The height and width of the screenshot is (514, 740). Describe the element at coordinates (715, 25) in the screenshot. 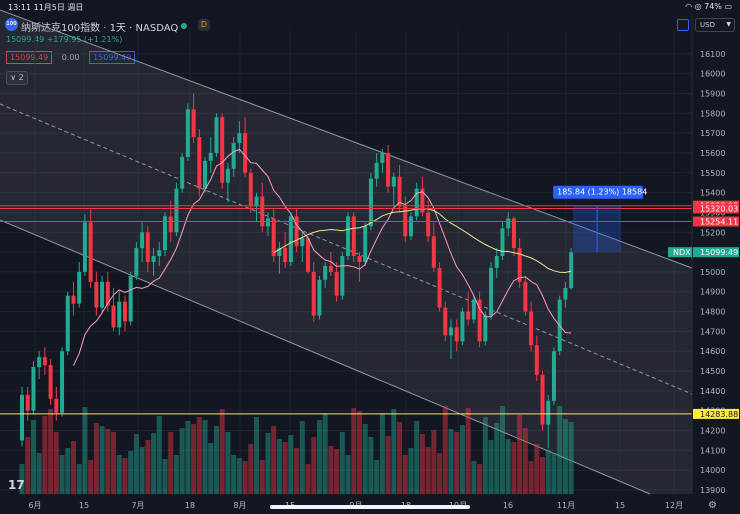

I see `currency-select: USD ▼` at that location.